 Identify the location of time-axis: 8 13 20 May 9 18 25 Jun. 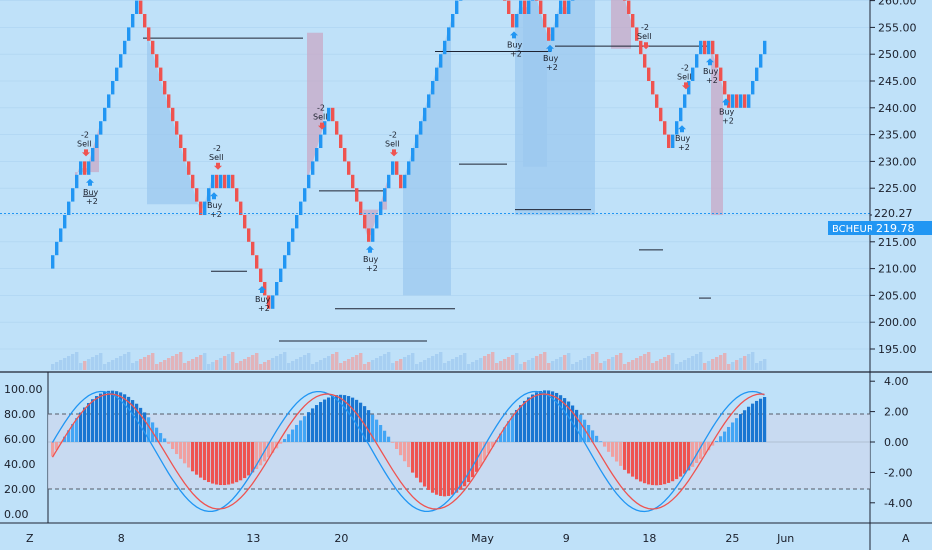
(456, 538).